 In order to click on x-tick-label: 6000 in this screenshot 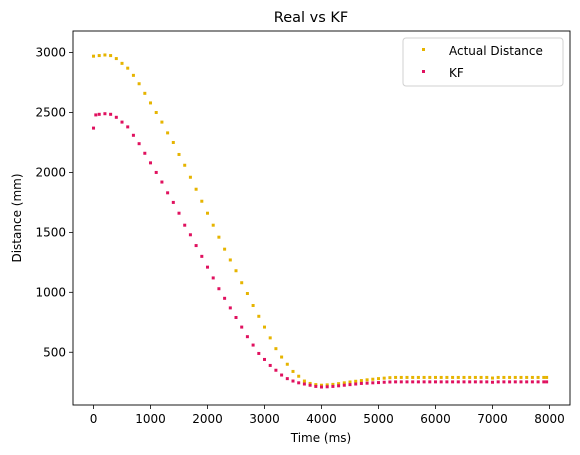, I will do `click(435, 419)`.